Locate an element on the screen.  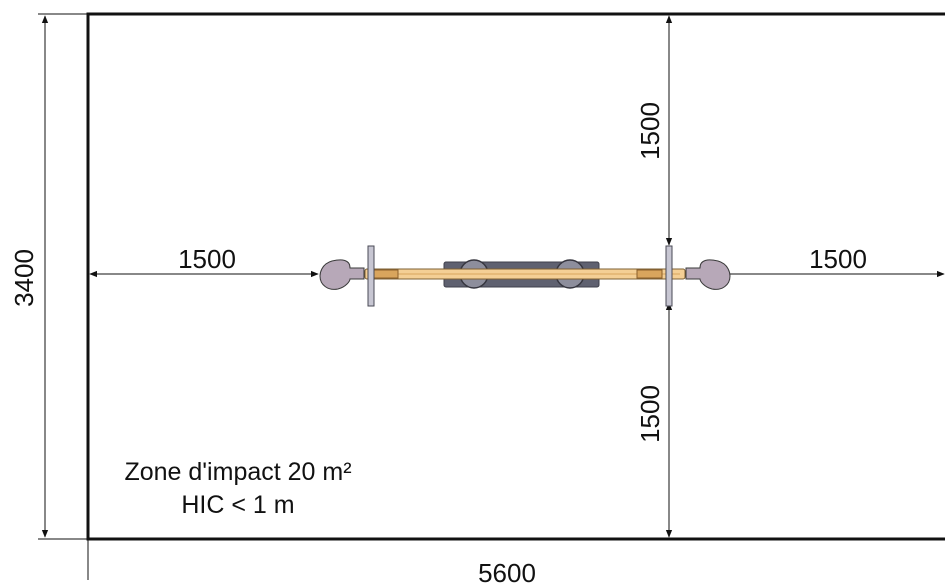
top-clearance-label: 1500 is located at coordinates (650, 131).